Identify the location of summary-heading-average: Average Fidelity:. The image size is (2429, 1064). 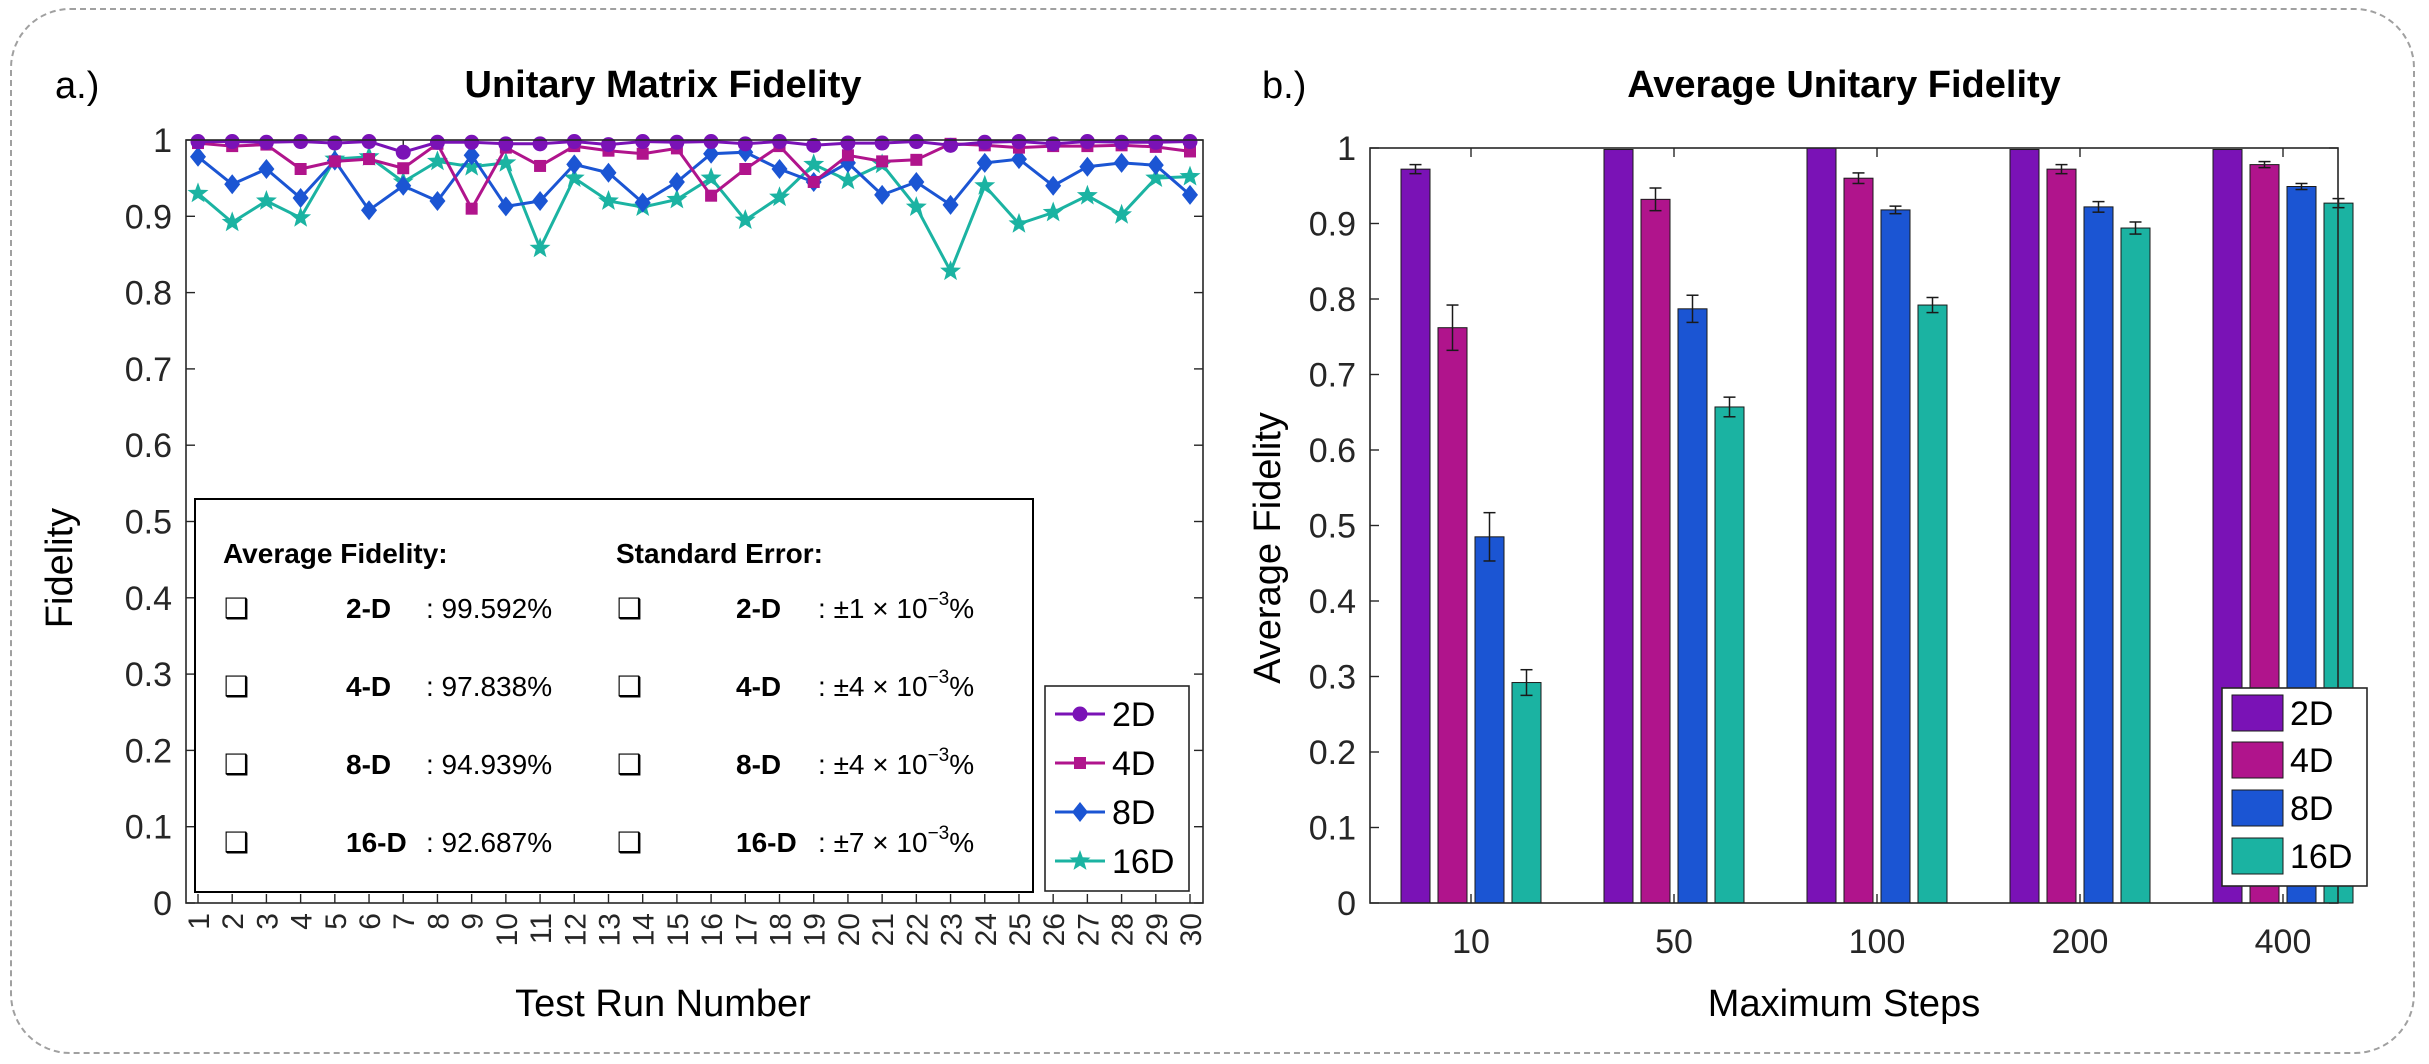
(335, 553).